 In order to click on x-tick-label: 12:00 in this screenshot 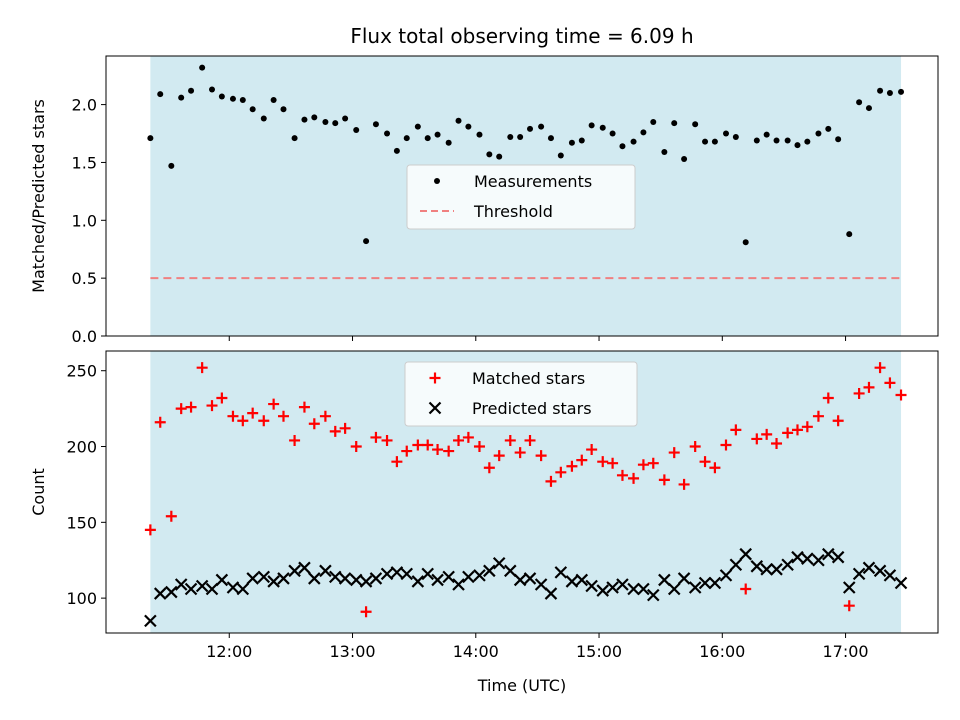, I will do `click(229, 651)`.